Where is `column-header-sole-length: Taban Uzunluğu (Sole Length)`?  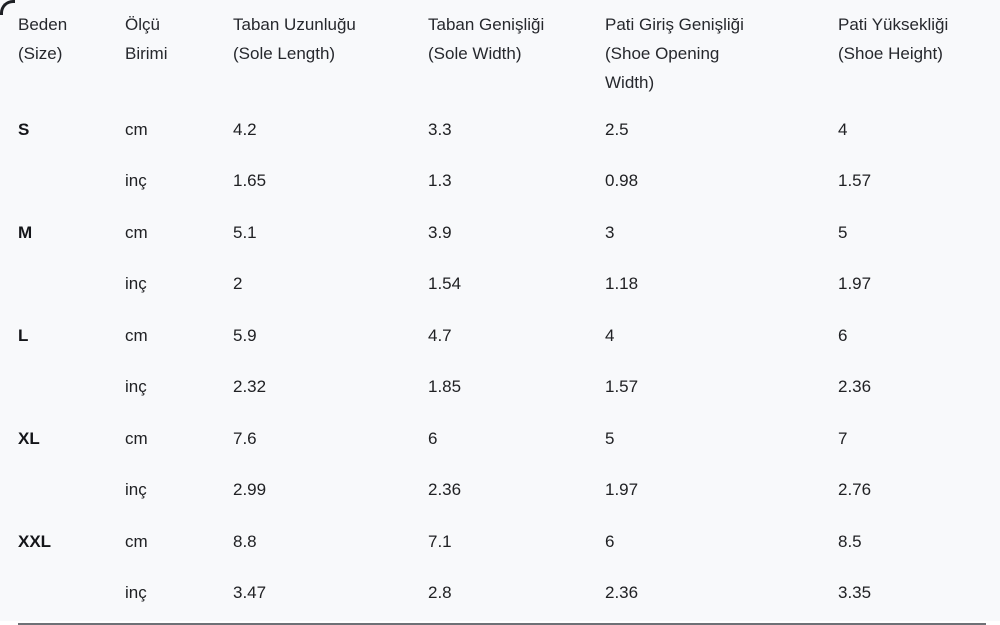
column-header-sole-length: Taban Uzunluğu (Sole Length) is located at coordinates (330, 57).